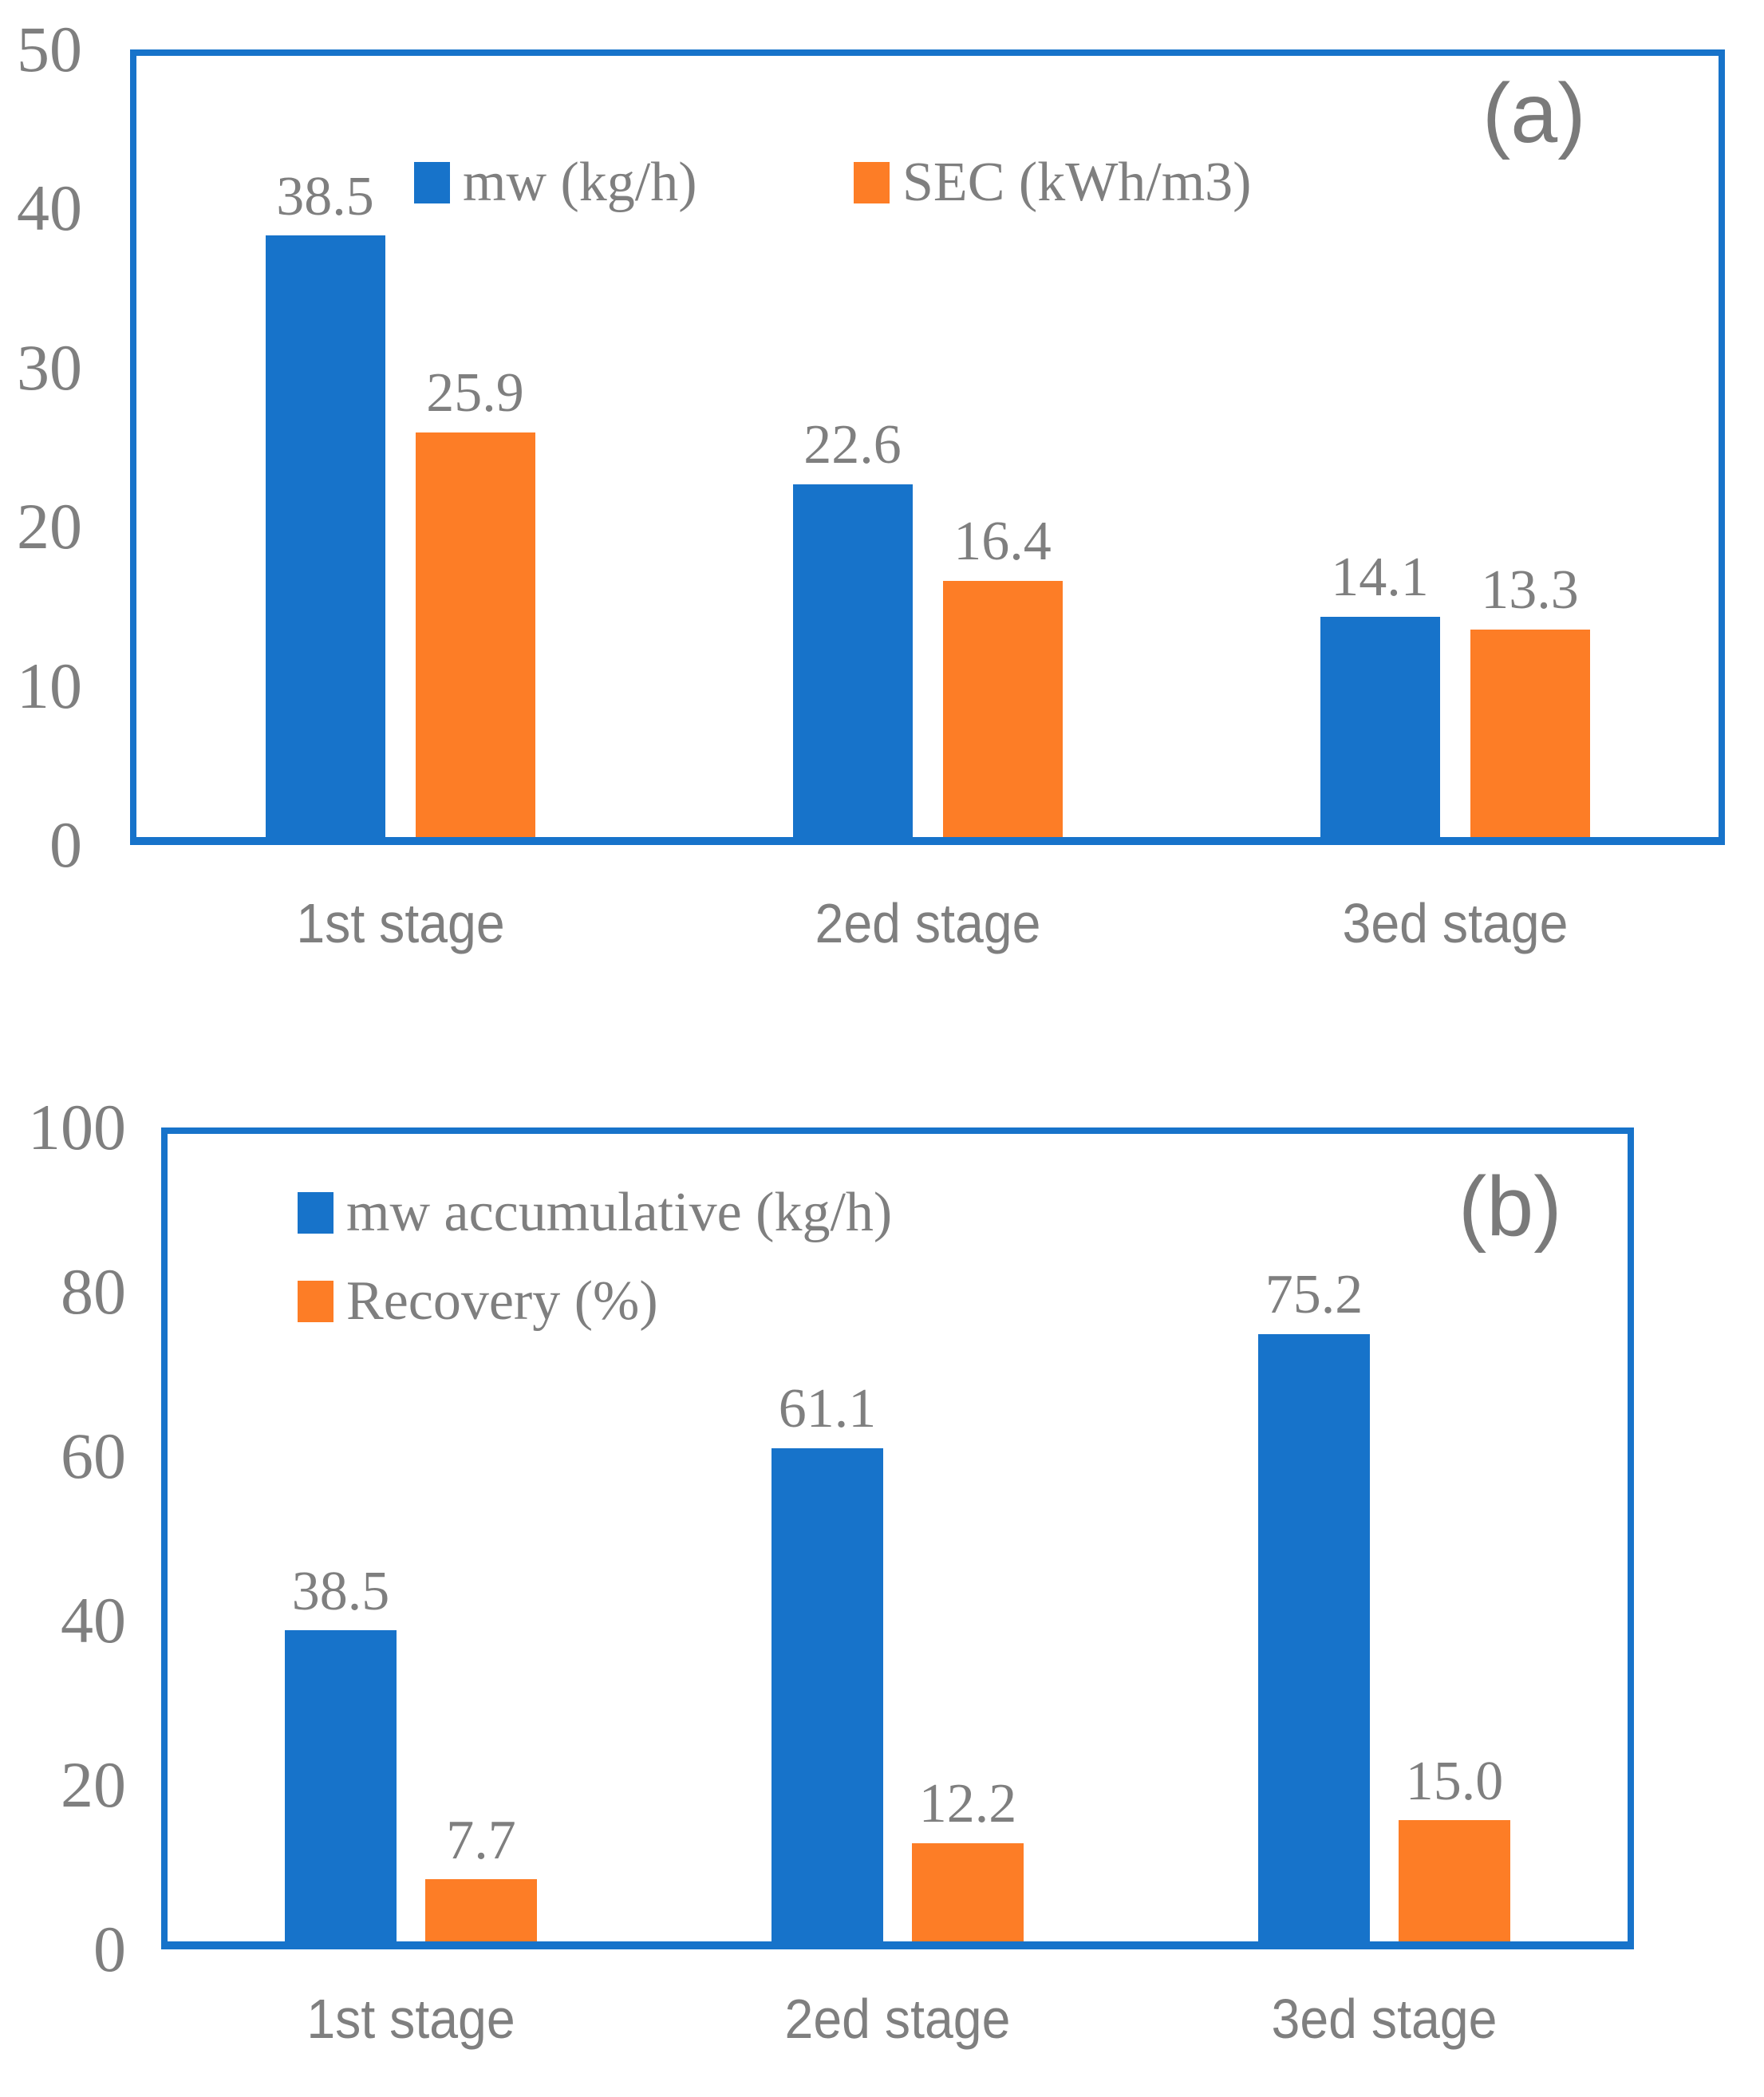 The height and width of the screenshot is (2097, 1764). What do you see at coordinates (1534, 113) in the screenshot?
I see `panel-letter-a: (a)` at bounding box center [1534, 113].